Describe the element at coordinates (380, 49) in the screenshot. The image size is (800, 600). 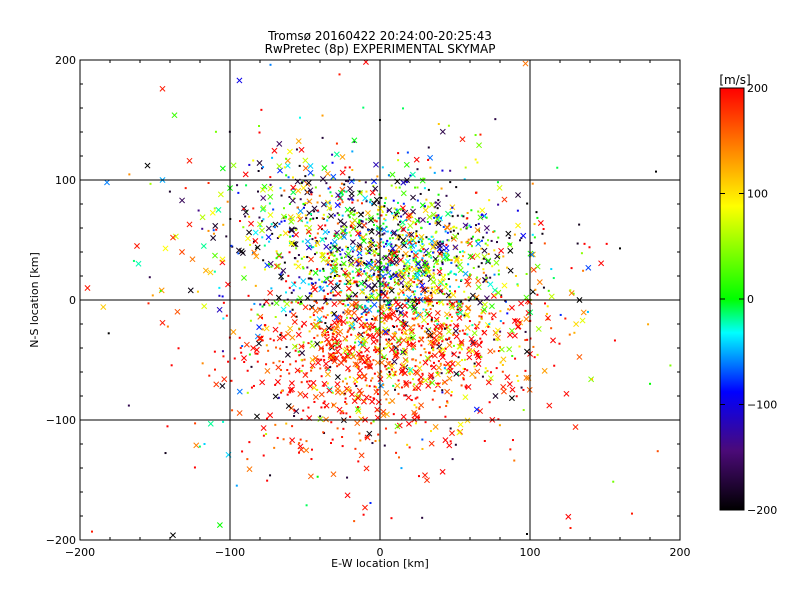
I see `chart-subtitle: RwPretec (8p) EXPERIMENTAL SKYMAP` at that location.